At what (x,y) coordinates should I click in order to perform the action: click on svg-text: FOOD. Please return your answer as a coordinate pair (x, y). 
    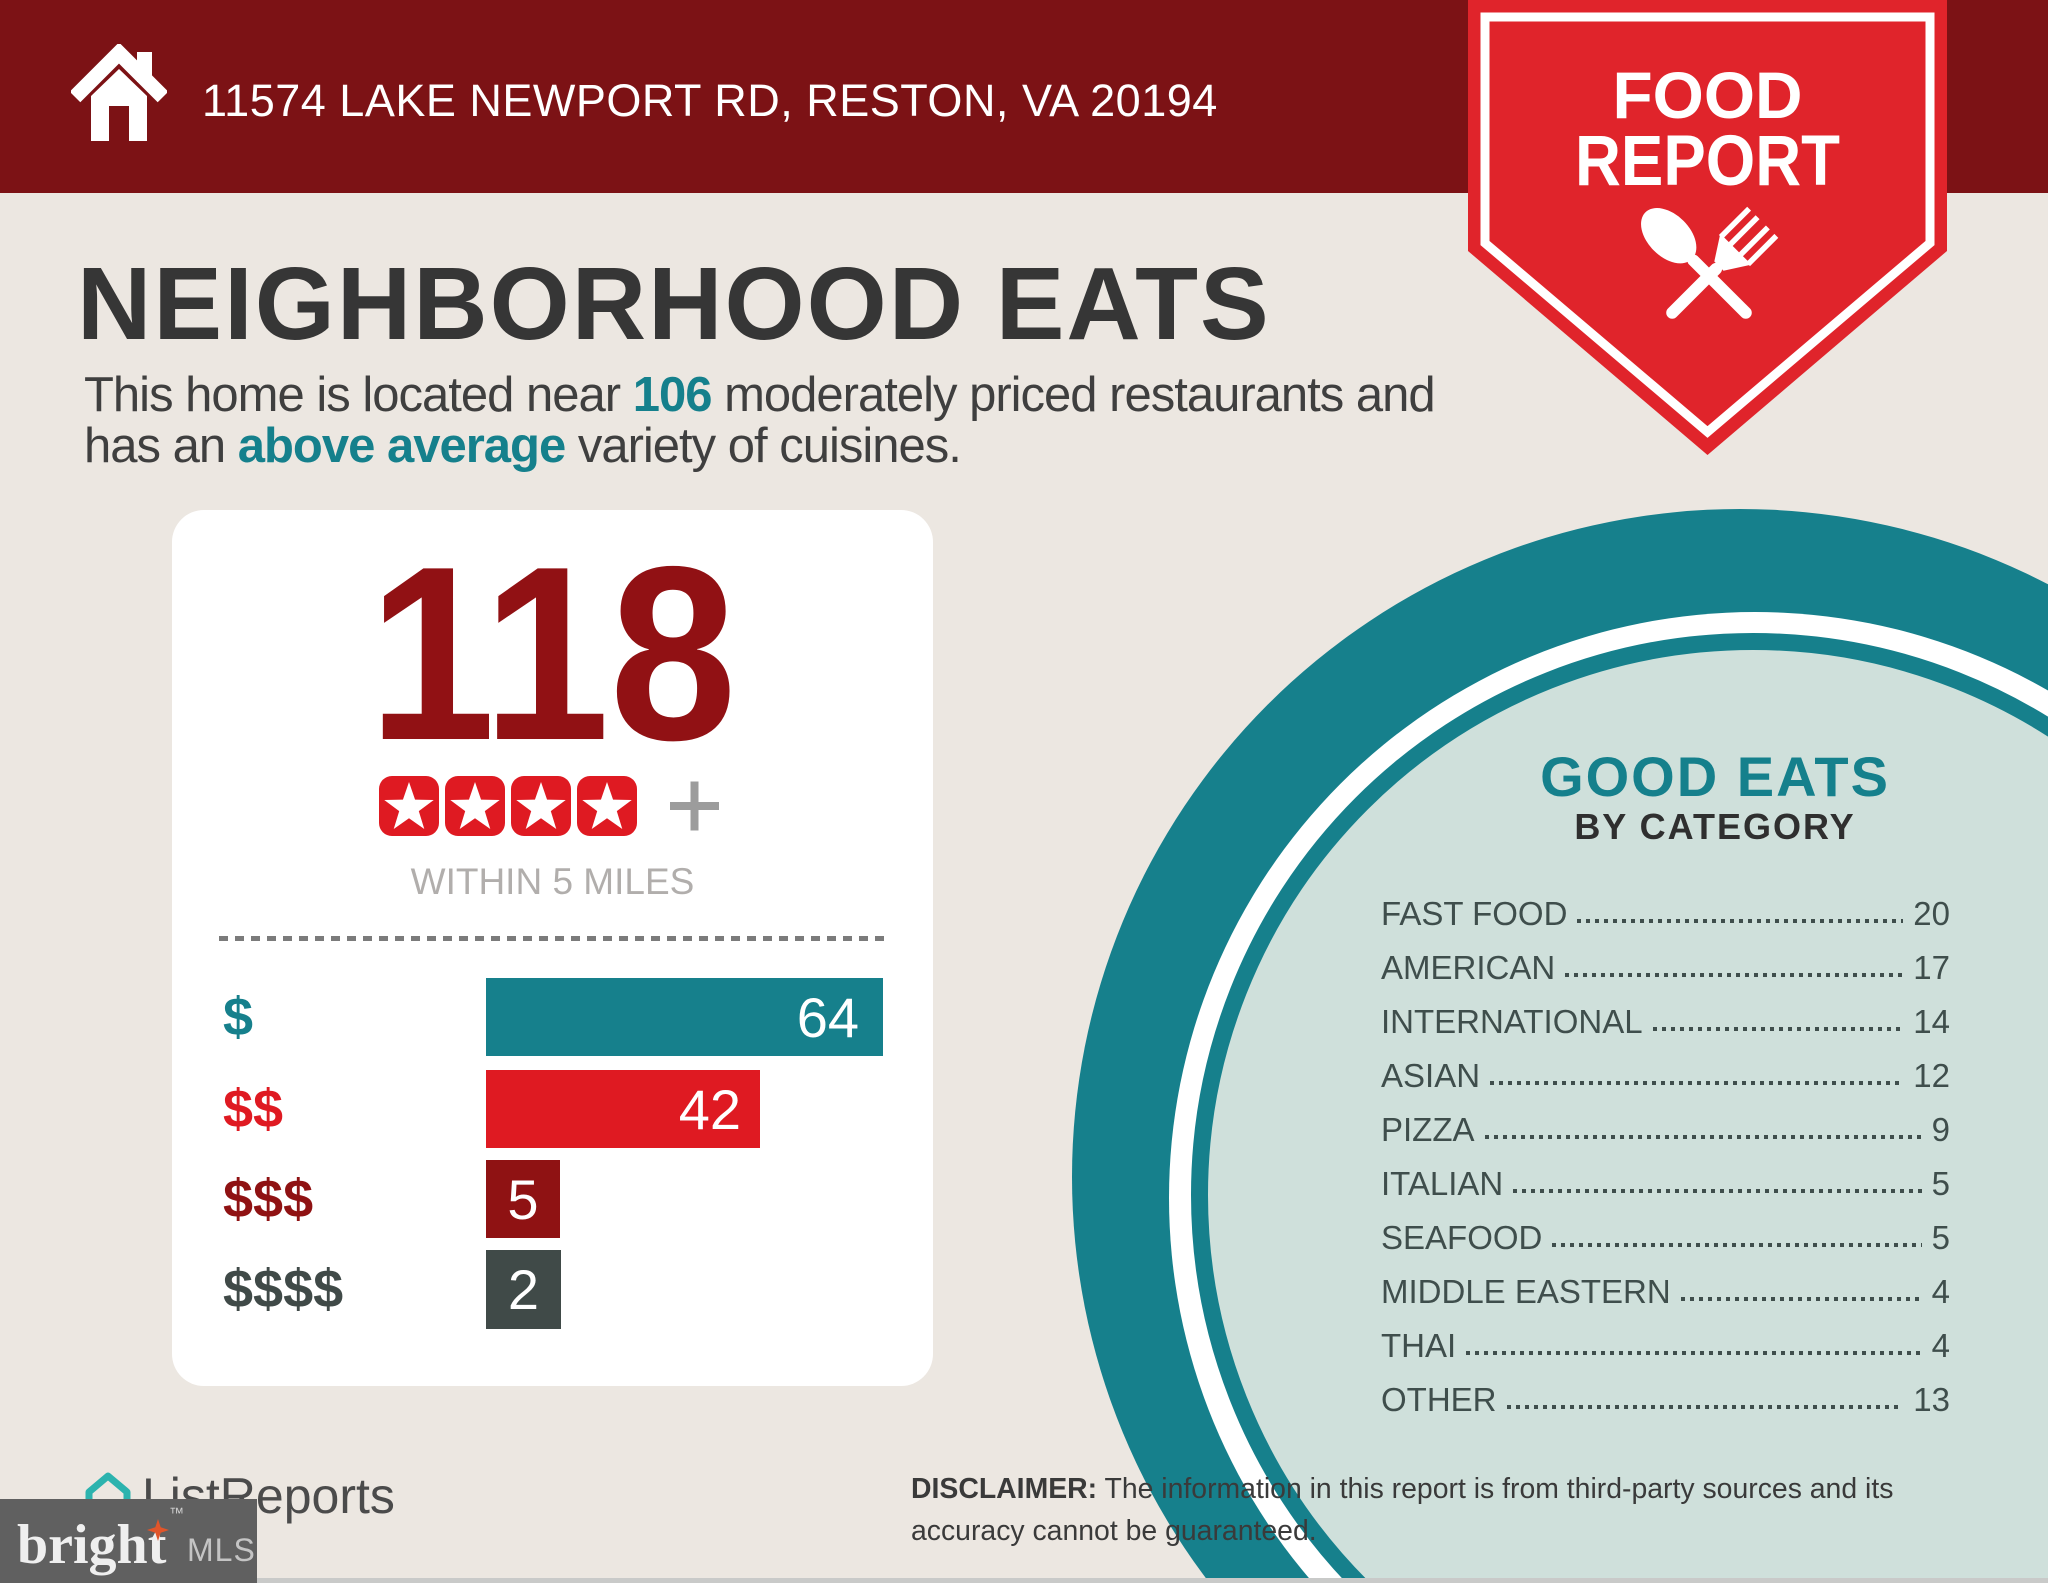
    Looking at the image, I should click on (1708, 95).